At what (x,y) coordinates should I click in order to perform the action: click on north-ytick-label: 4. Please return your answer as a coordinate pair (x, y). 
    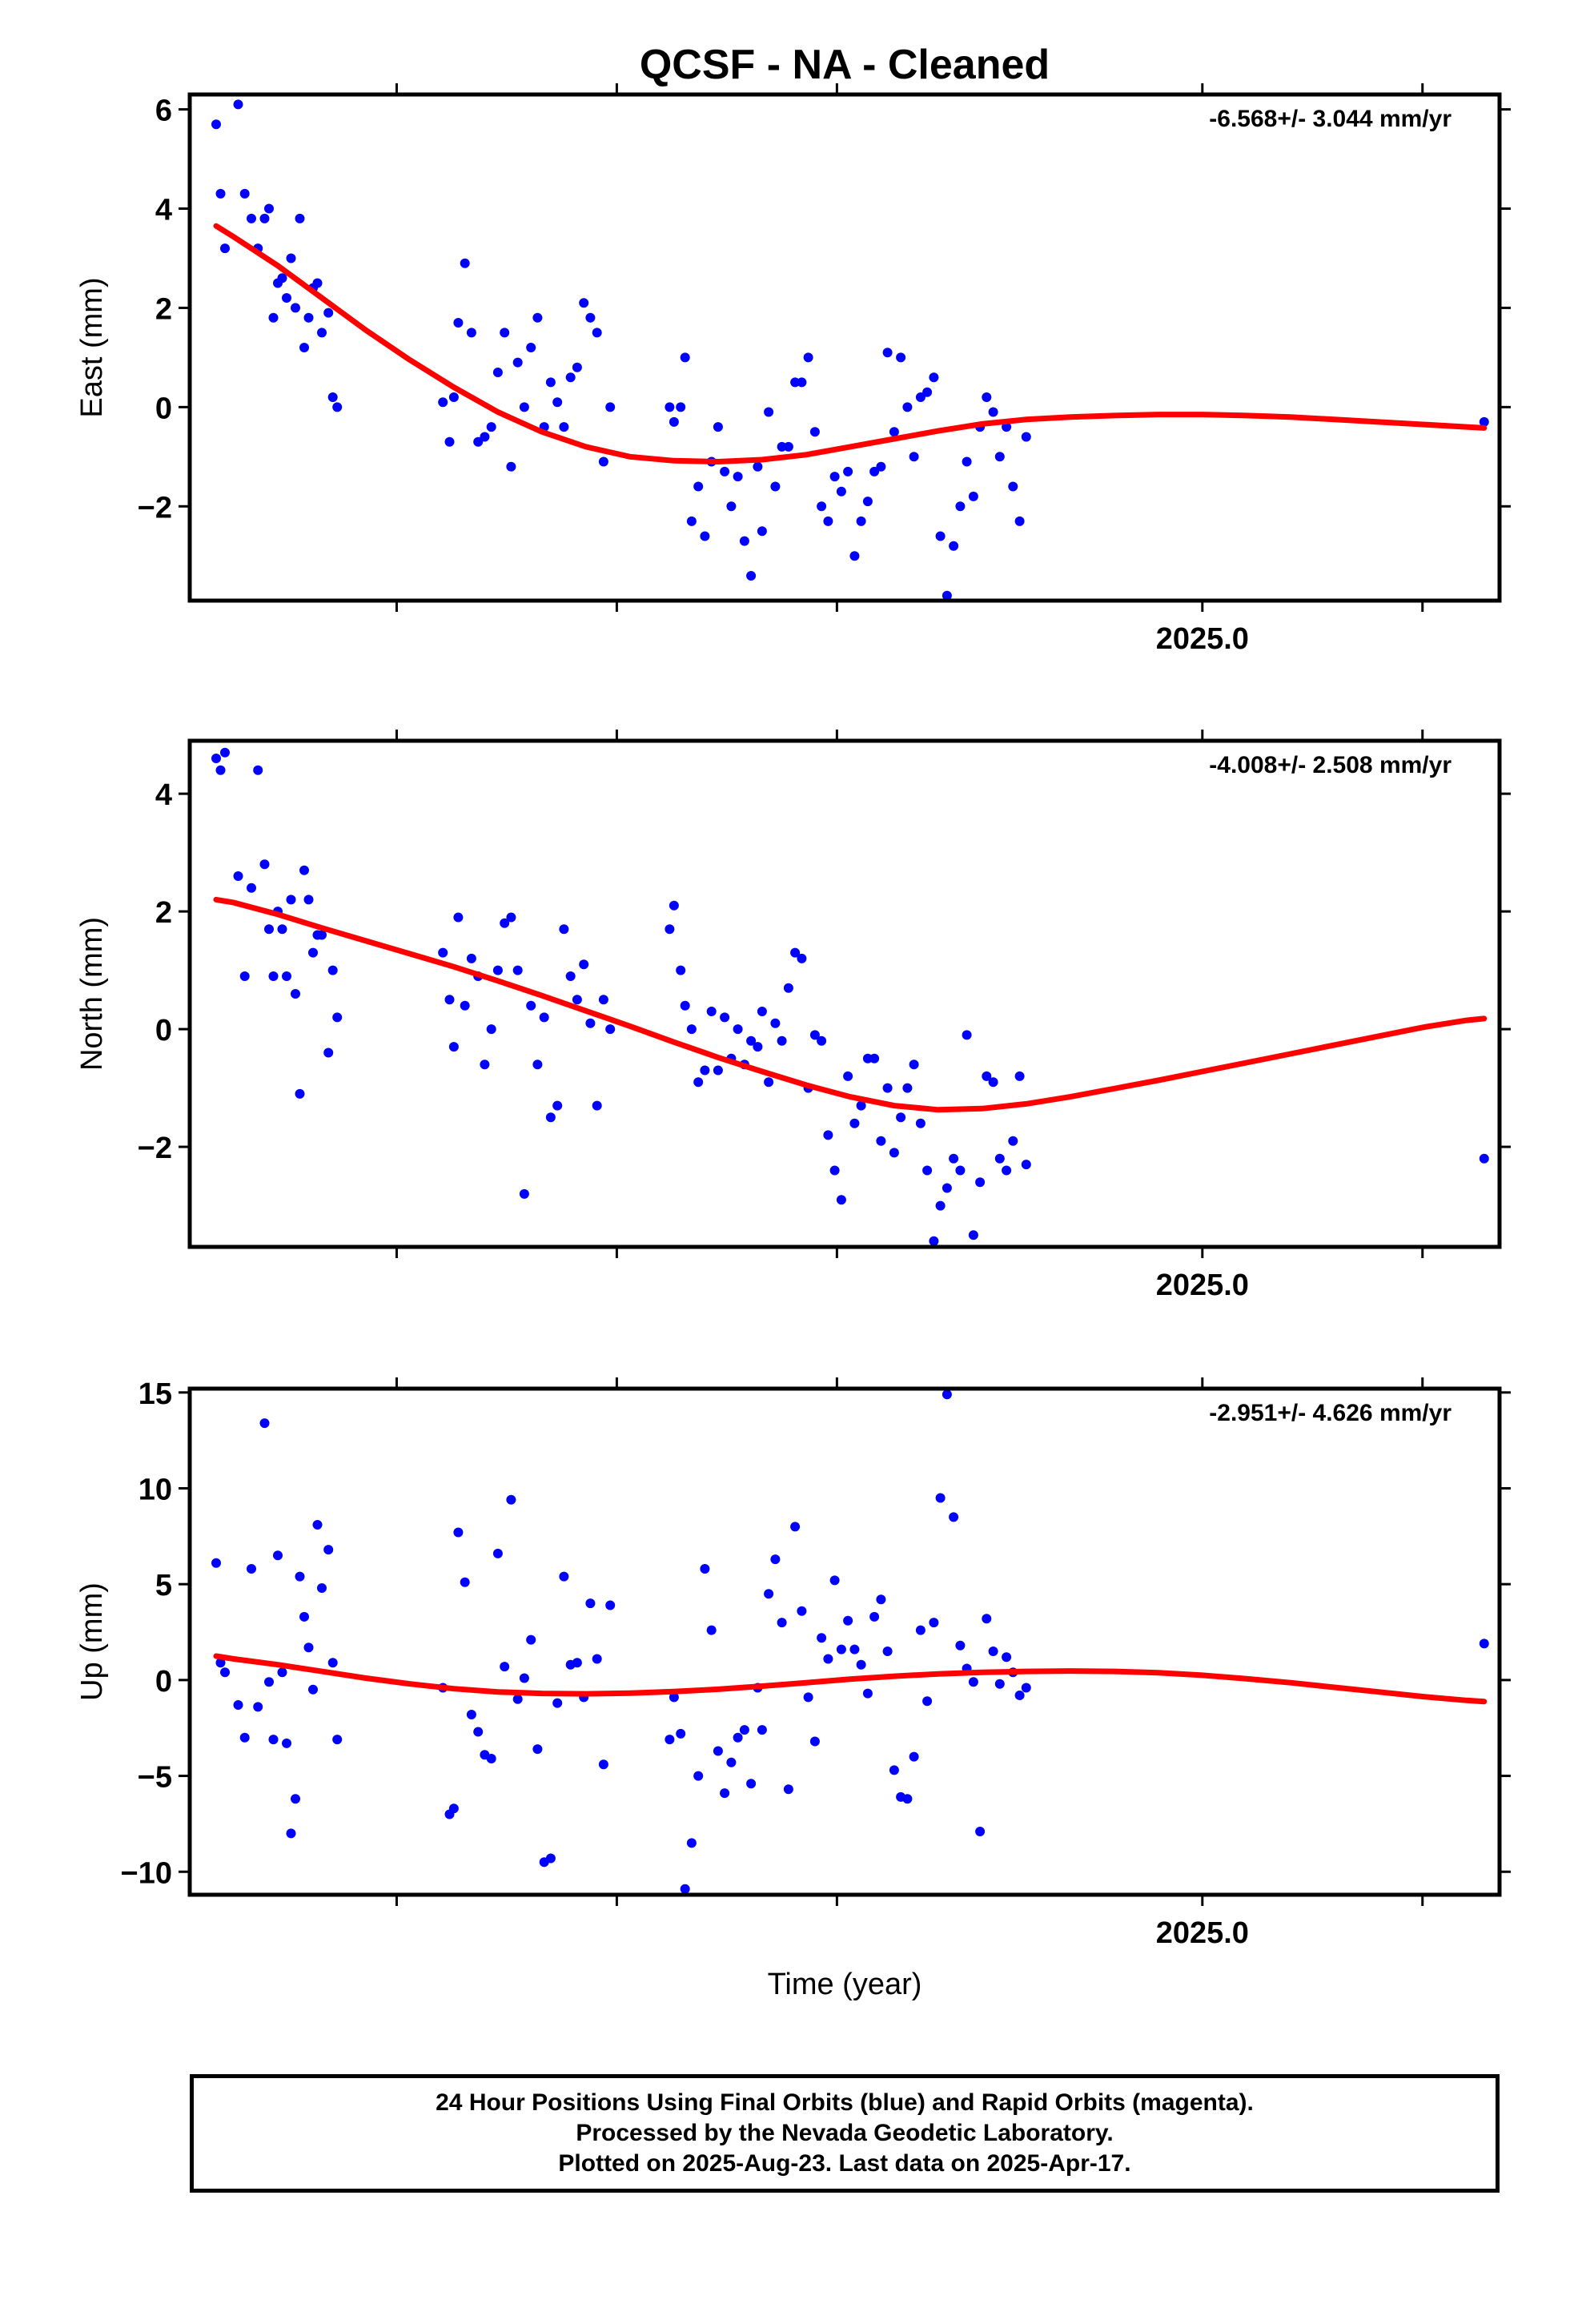
    Looking at the image, I should click on (164, 795).